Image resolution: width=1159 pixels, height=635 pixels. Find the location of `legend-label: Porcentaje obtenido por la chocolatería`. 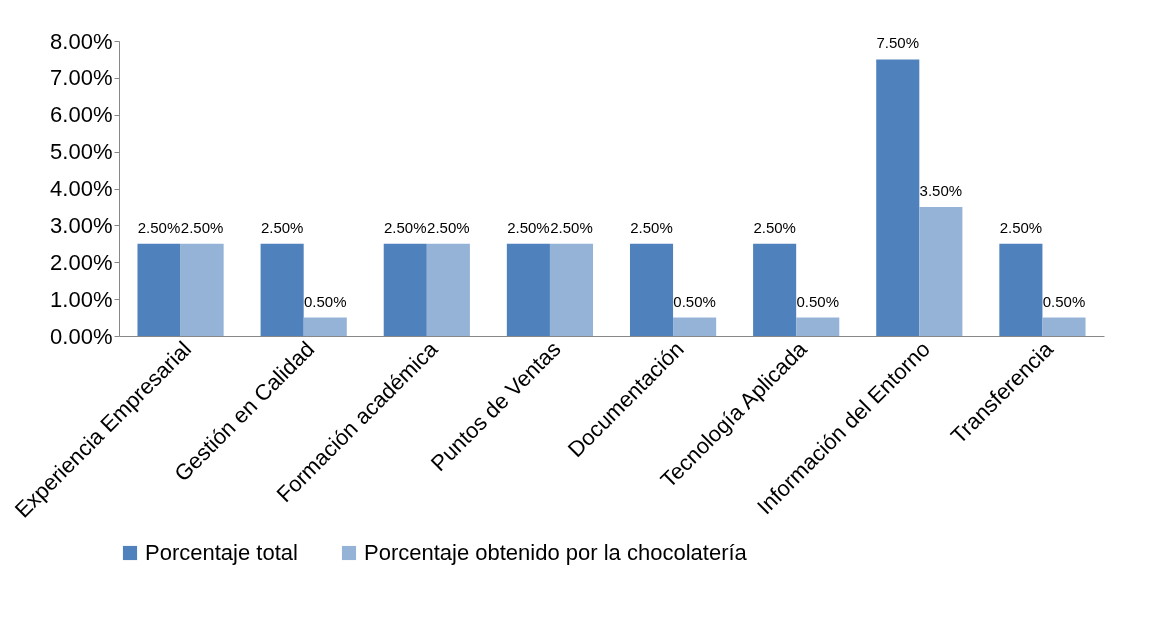

legend-label: Porcentaje obtenido por la chocolatería is located at coordinates (556, 552).